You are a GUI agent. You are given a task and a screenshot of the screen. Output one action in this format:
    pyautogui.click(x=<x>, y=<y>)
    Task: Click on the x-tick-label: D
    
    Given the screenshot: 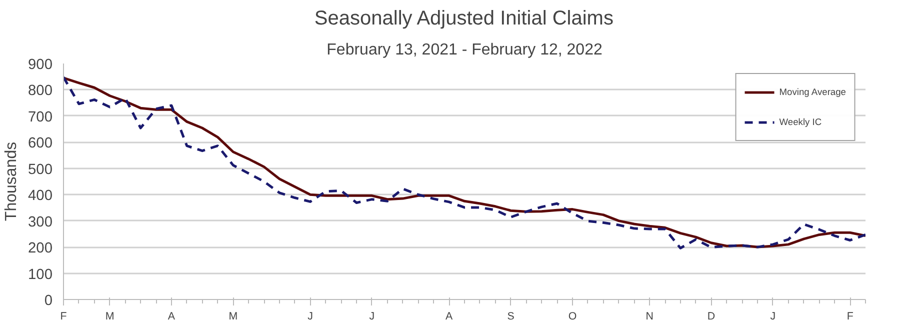 What is the action you would take?
    pyautogui.click(x=711, y=316)
    